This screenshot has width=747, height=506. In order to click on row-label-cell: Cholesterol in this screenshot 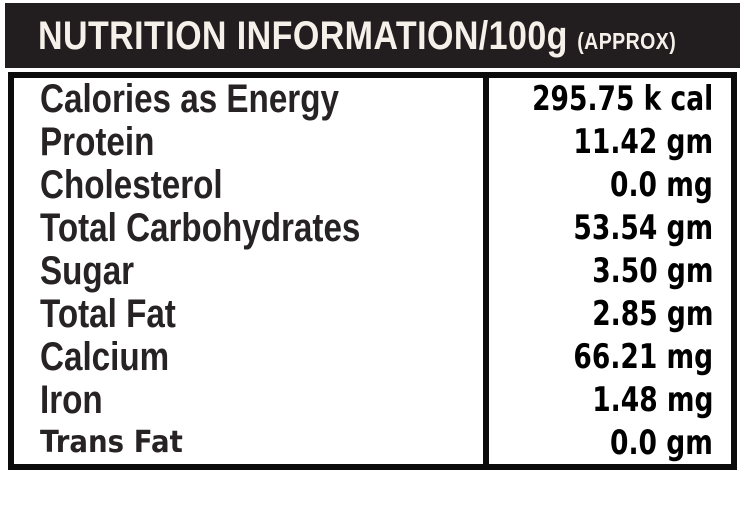, I will do `click(251, 185)`.